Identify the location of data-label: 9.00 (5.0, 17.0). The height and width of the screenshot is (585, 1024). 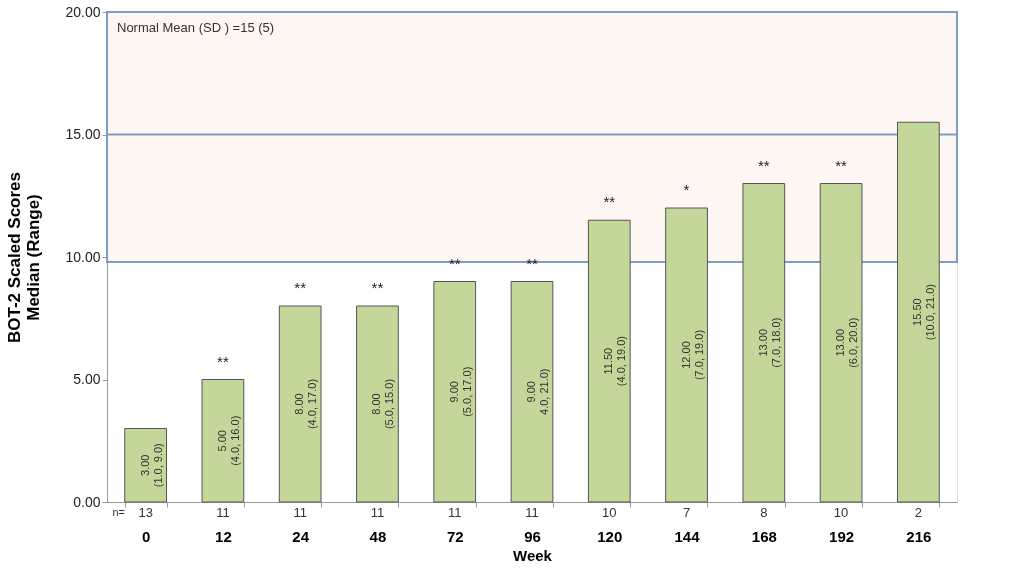
(460, 391).